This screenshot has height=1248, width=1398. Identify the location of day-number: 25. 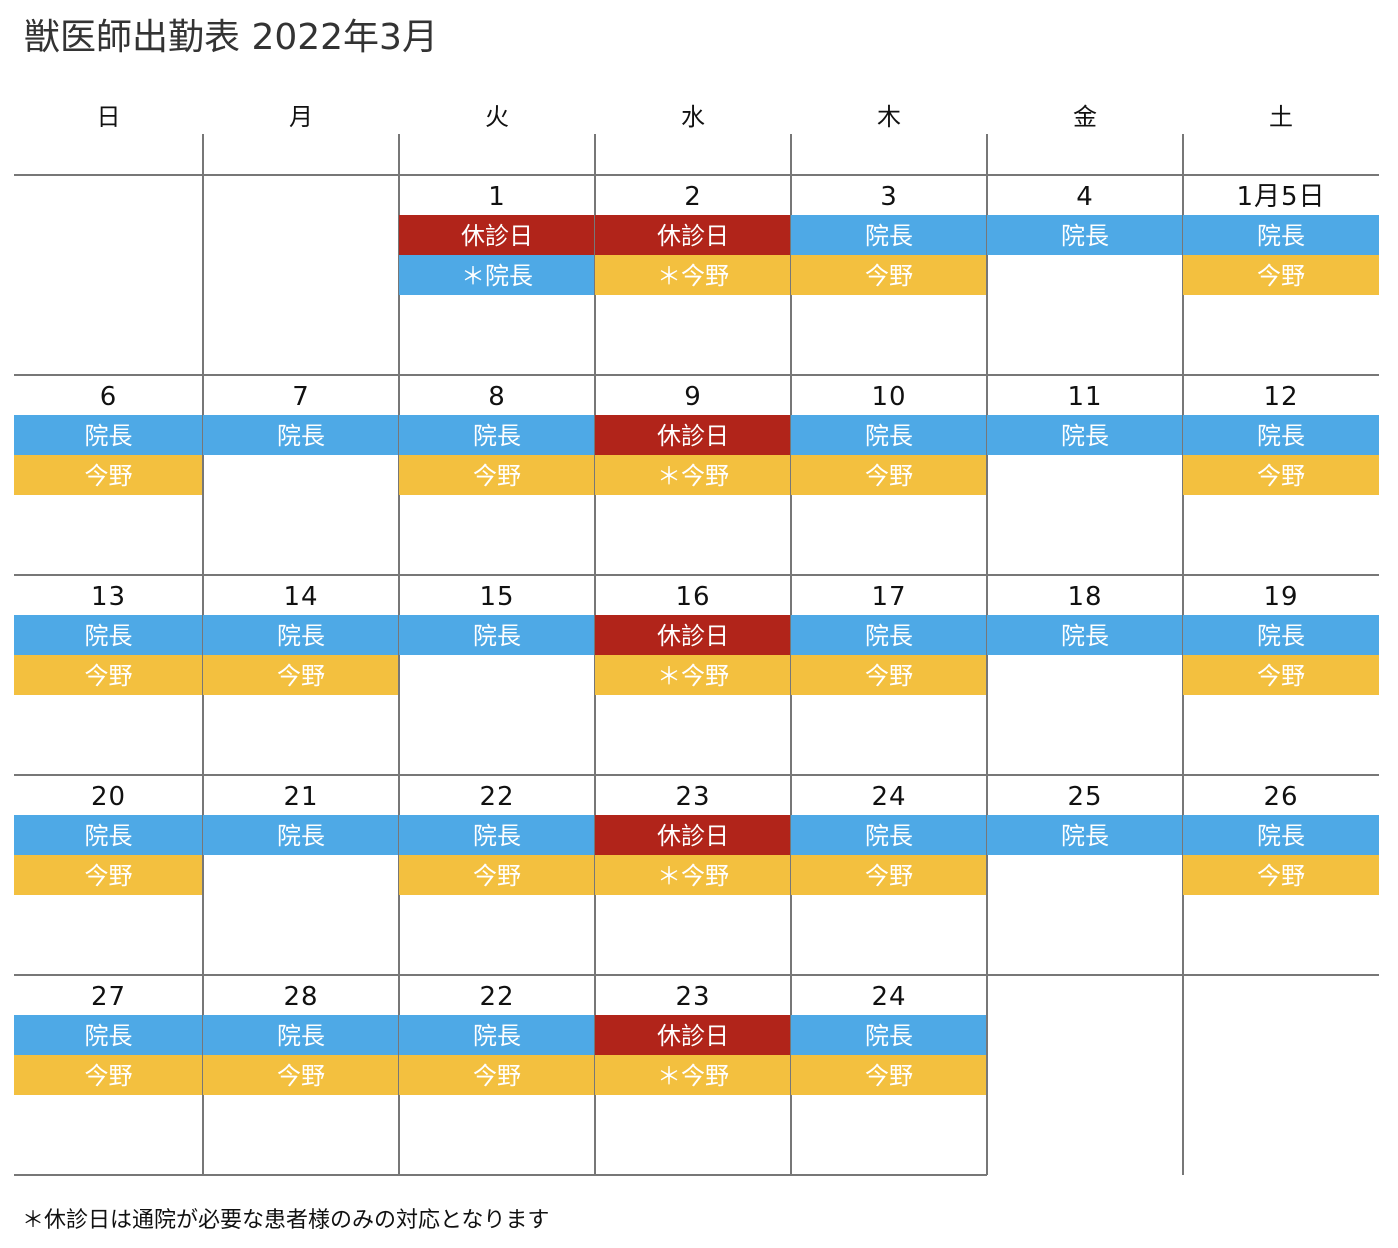
(1085, 797).